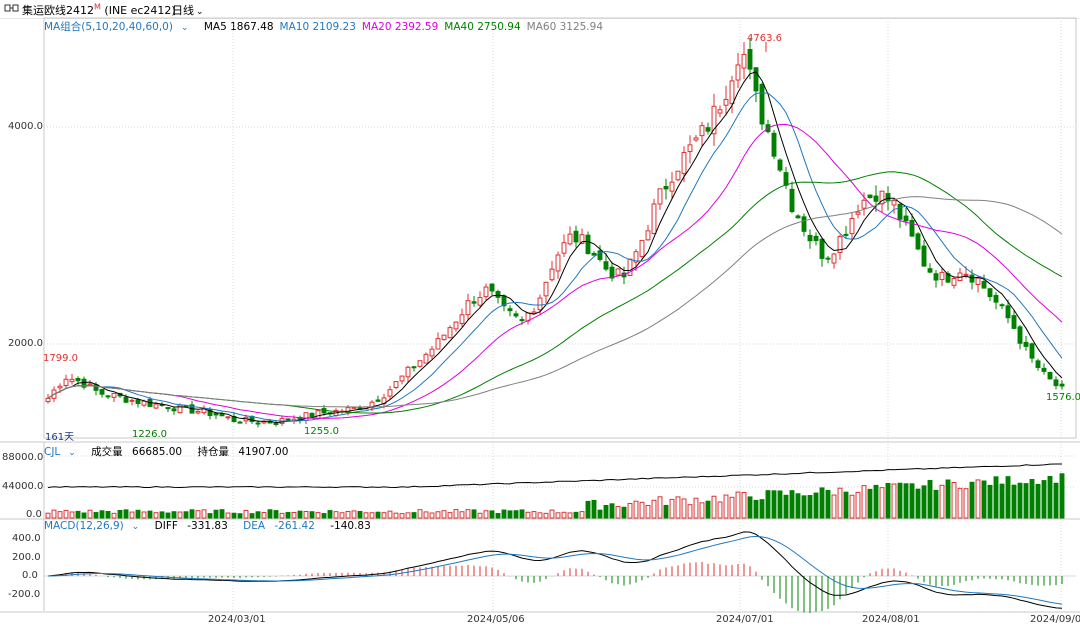 Image resolution: width=1080 pixels, height=627 pixels. Describe the element at coordinates (25, 343) in the screenshot. I see `y-tick-2000: 2000.0` at that location.